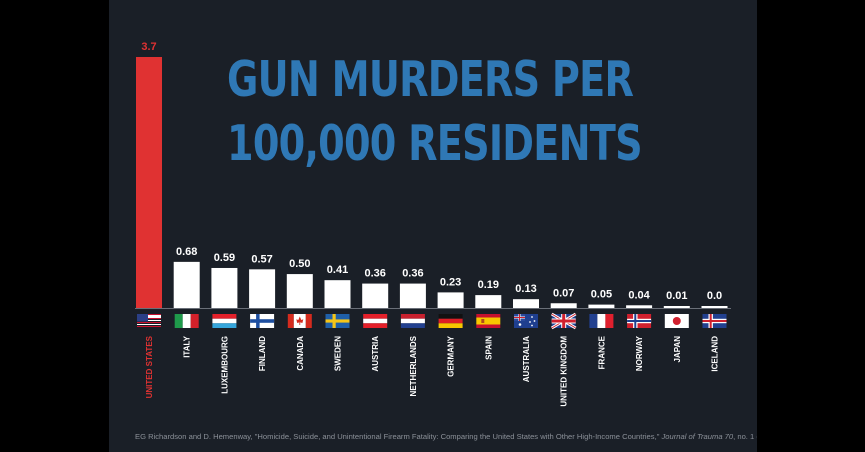 The width and height of the screenshot is (865, 452). What do you see at coordinates (525, 289) in the screenshot?
I see `value-label-australia: 0.13` at bounding box center [525, 289].